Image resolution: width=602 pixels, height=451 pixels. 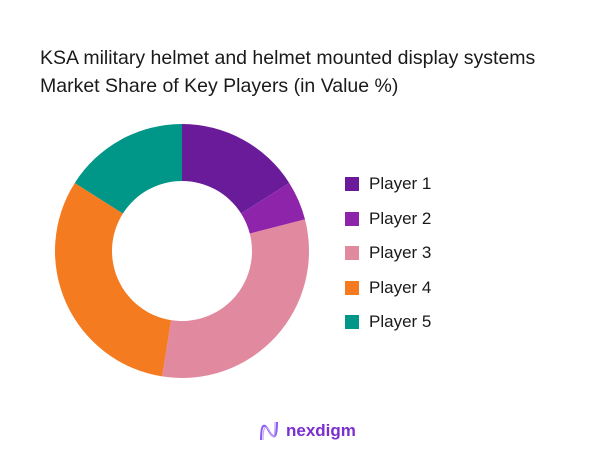 I want to click on legend-item: Player 2, so click(x=388, y=219).